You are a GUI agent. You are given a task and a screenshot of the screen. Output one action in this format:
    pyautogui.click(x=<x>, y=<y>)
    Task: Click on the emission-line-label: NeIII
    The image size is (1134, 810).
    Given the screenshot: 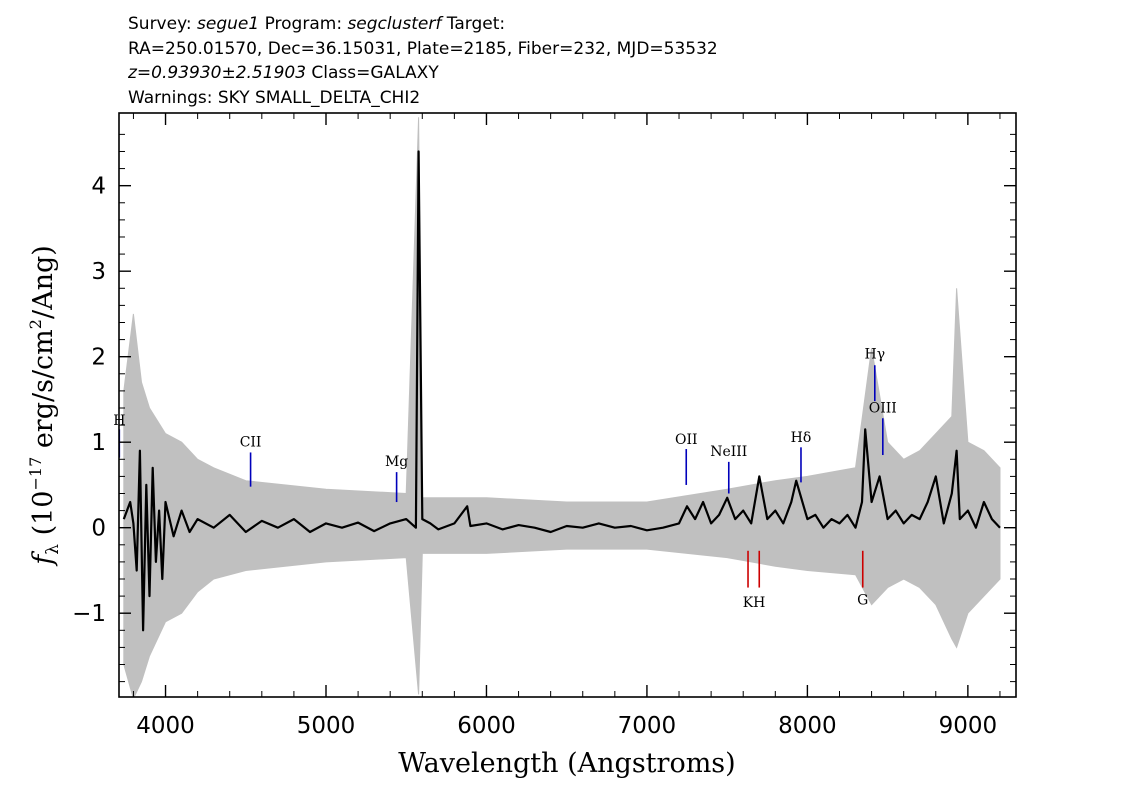 What is the action you would take?
    pyautogui.click(x=728, y=452)
    